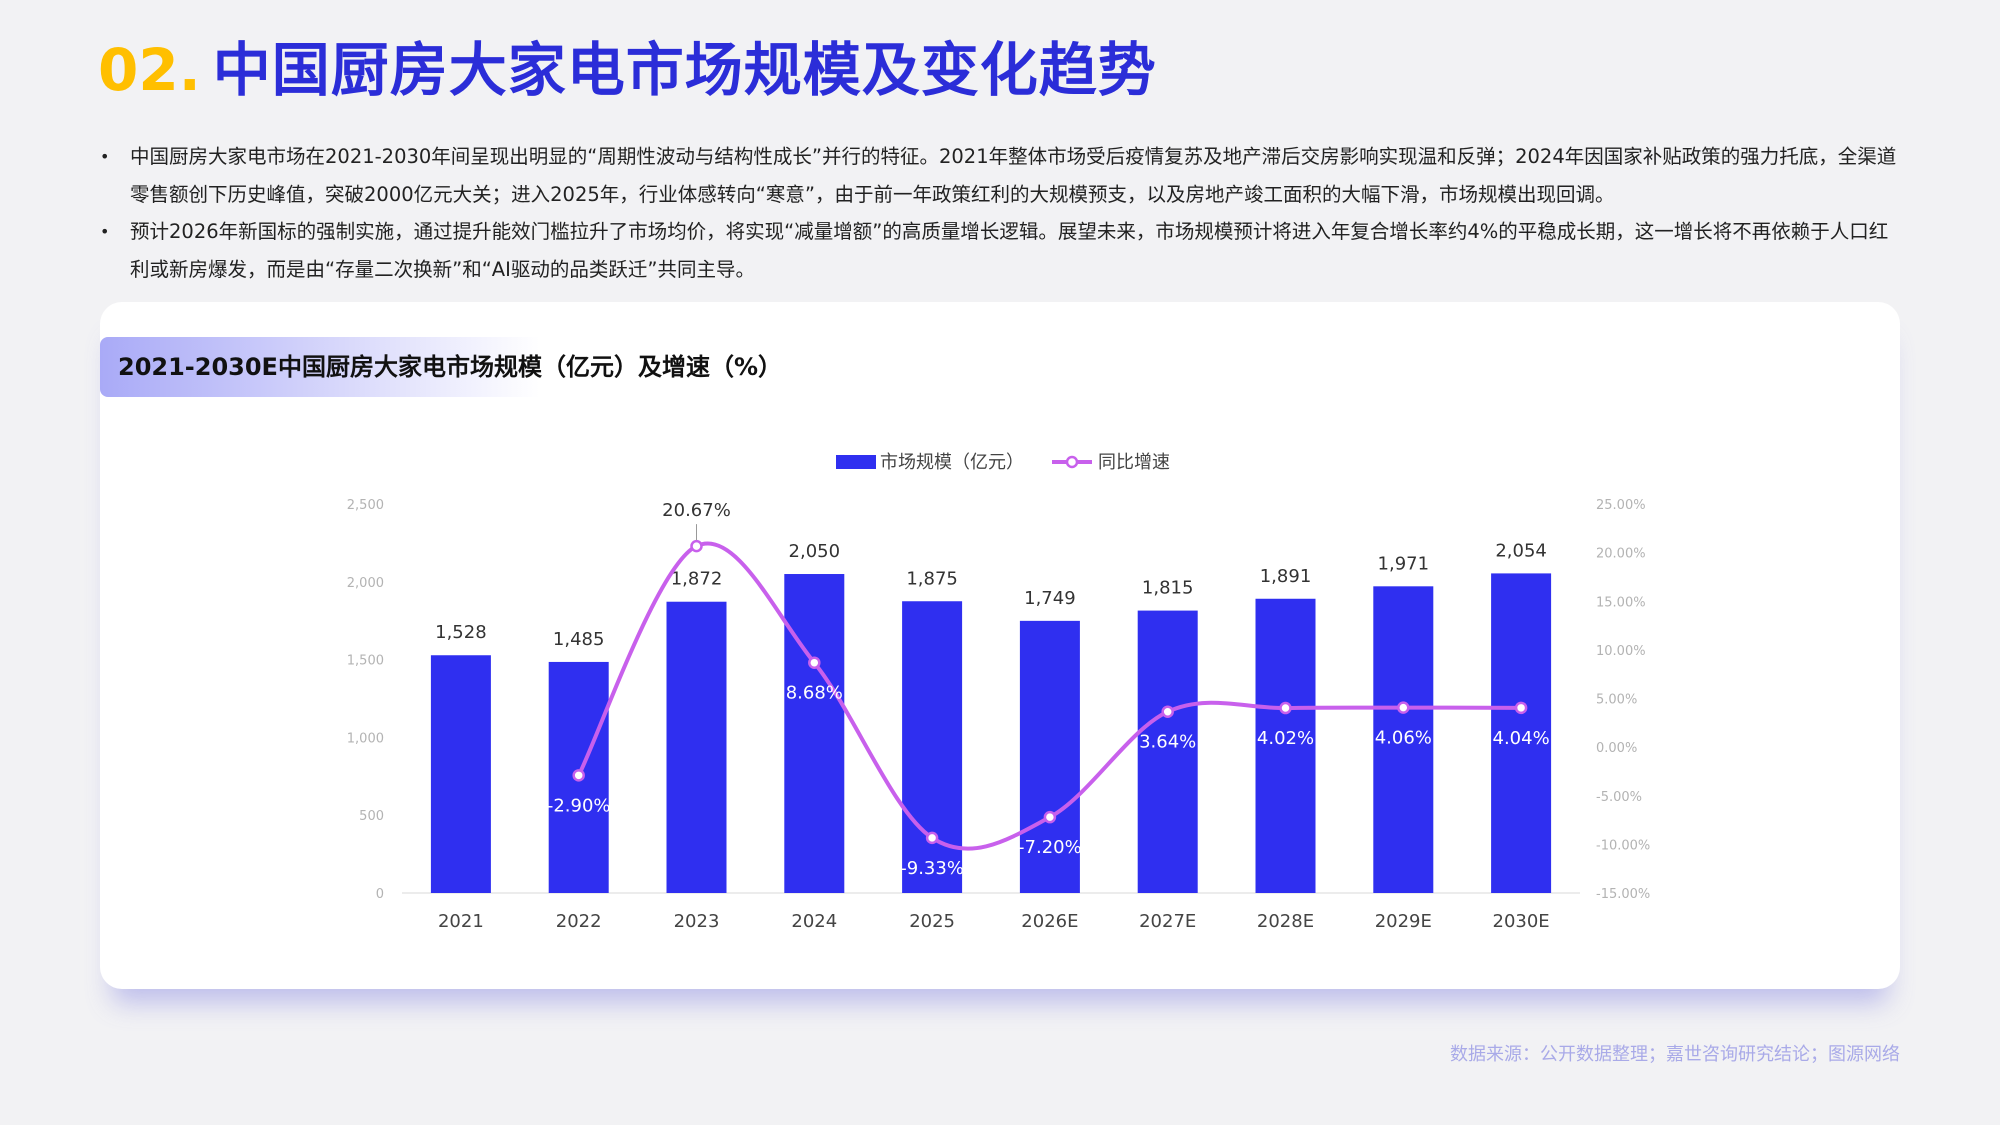 This screenshot has height=1125, width=2000. Describe the element at coordinates (1675, 1054) in the screenshot. I see `data-source: 数据来源：公开数据整理；嘉世咨询研究结论；图源网络` at that location.